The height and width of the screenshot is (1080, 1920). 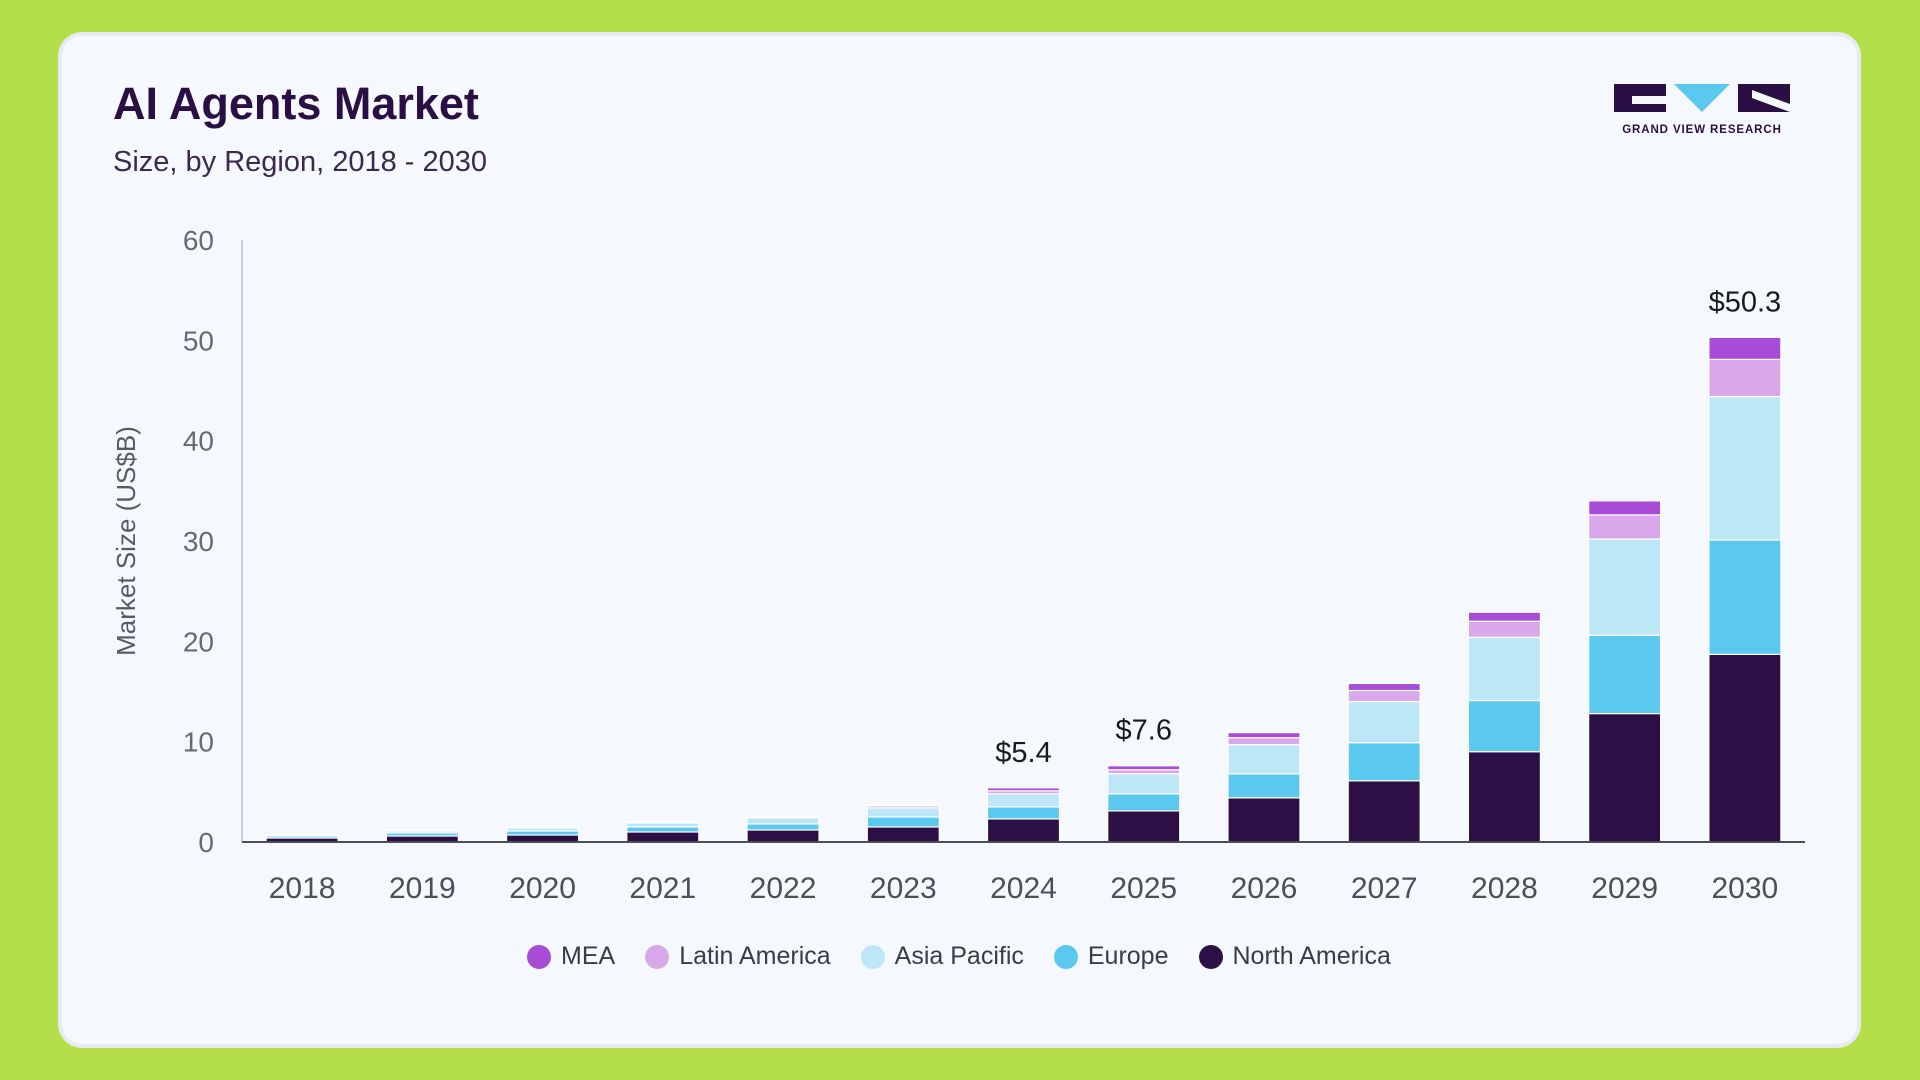 I want to click on bar-segment-mea-2024, so click(x=1023, y=789).